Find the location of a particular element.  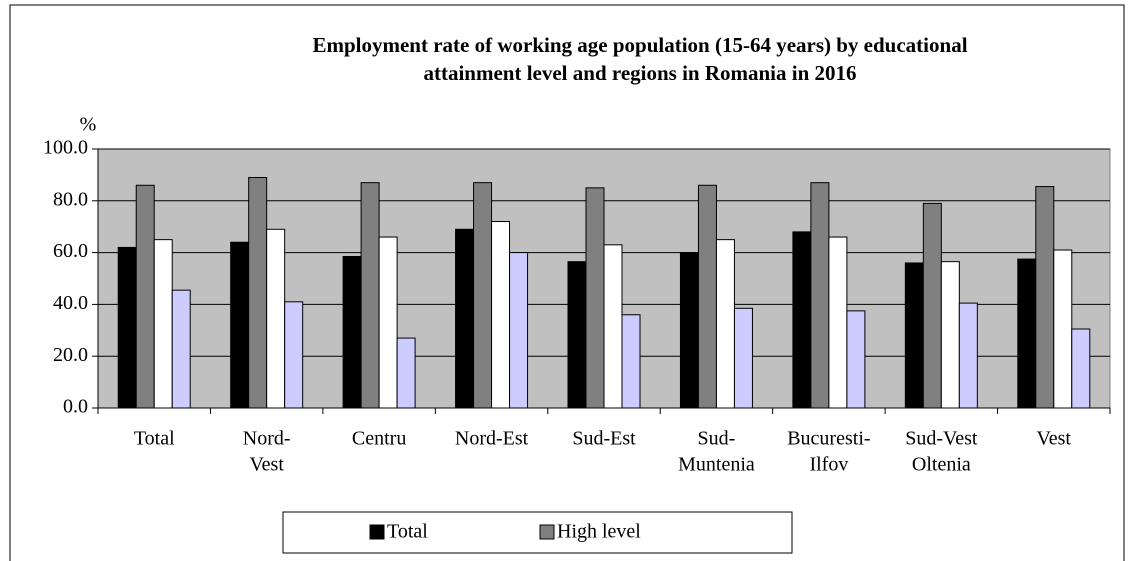

x-tick-label: Nord-Est is located at coordinates (492, 439).